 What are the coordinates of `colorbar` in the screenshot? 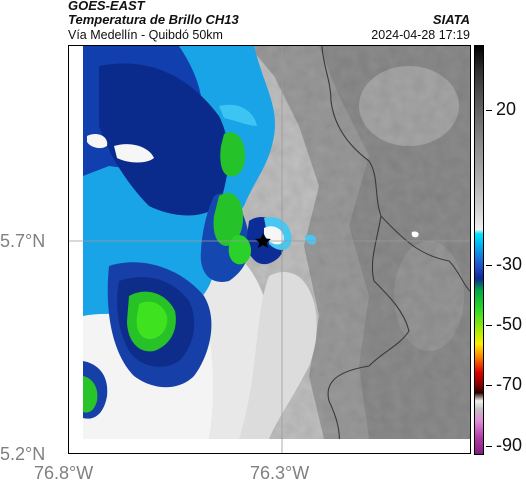 It's located at (479, 250).